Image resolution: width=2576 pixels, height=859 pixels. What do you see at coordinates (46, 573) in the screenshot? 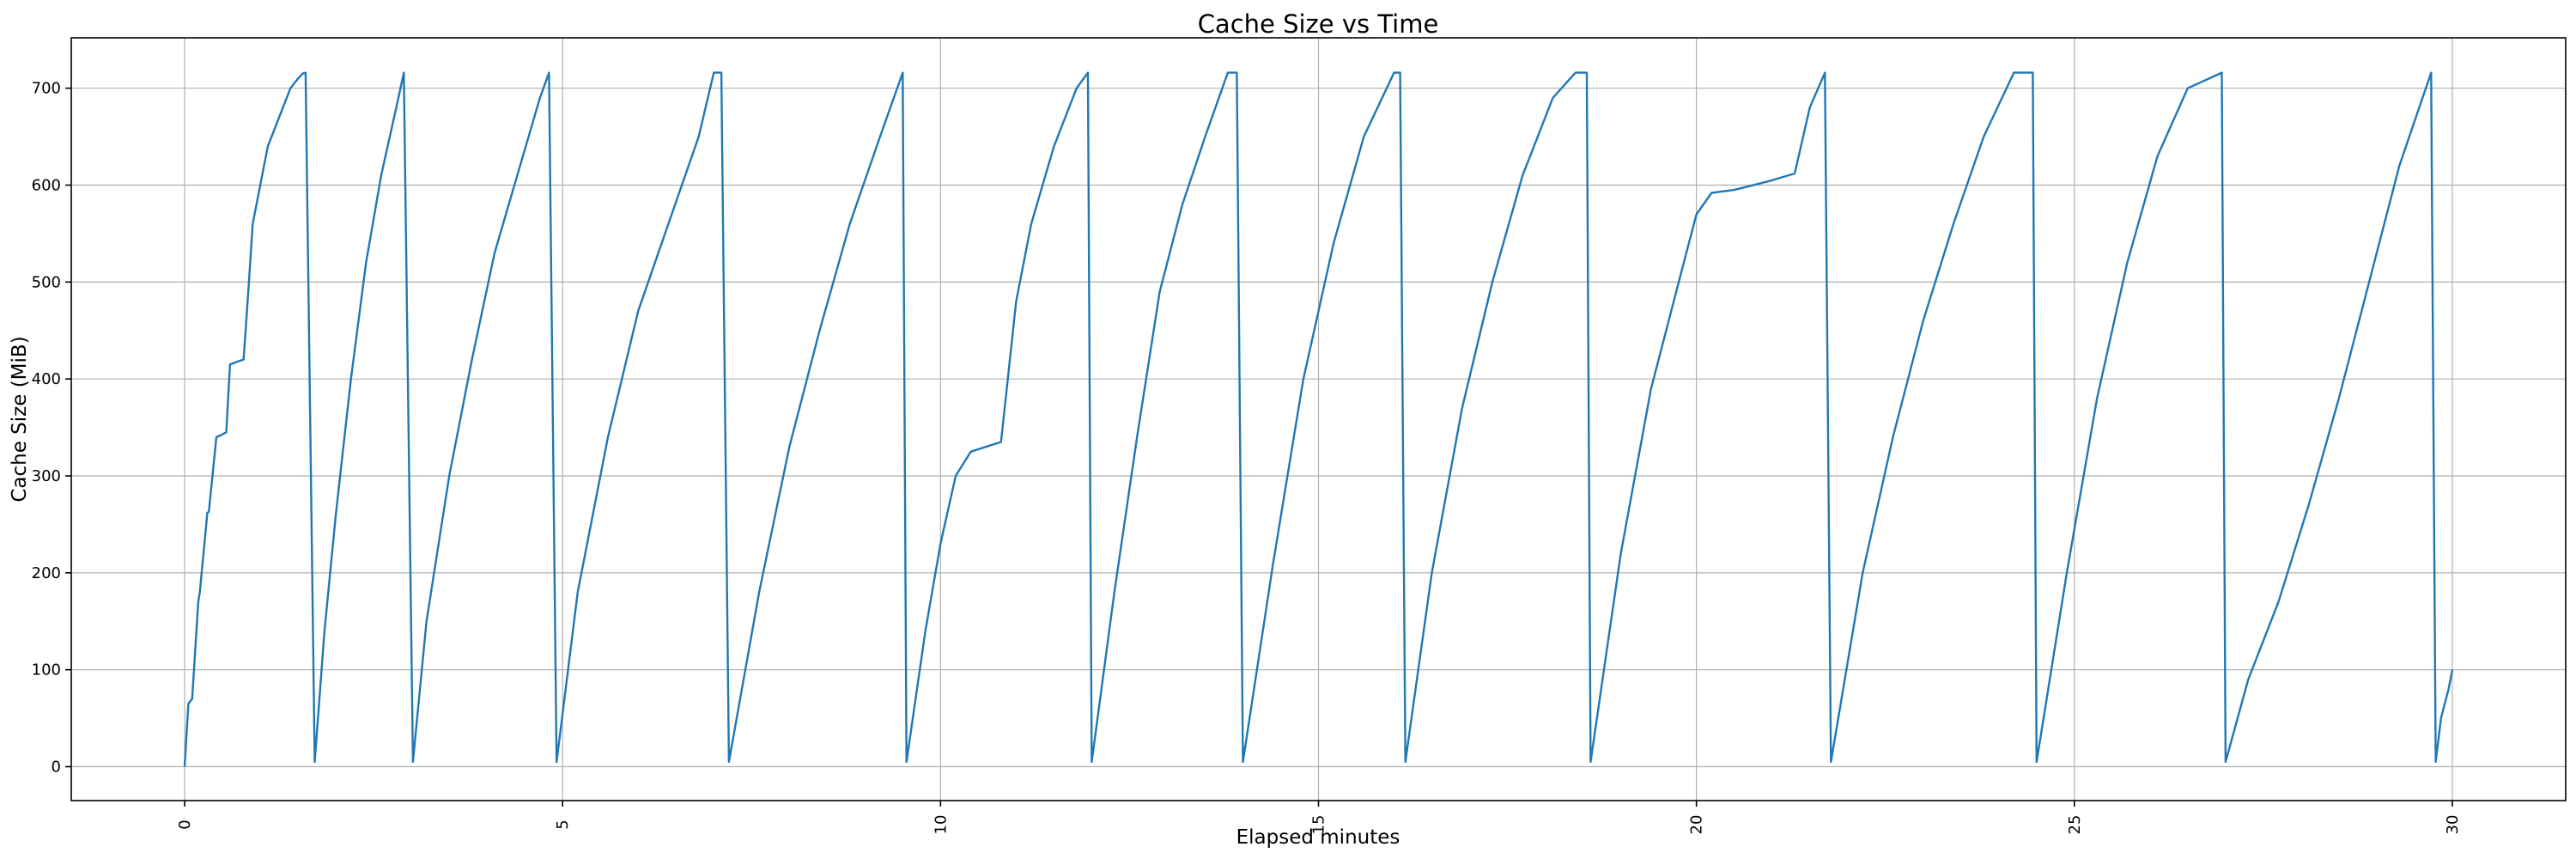
I see `y-tick-label: 200` at bounding box center [46, 573].